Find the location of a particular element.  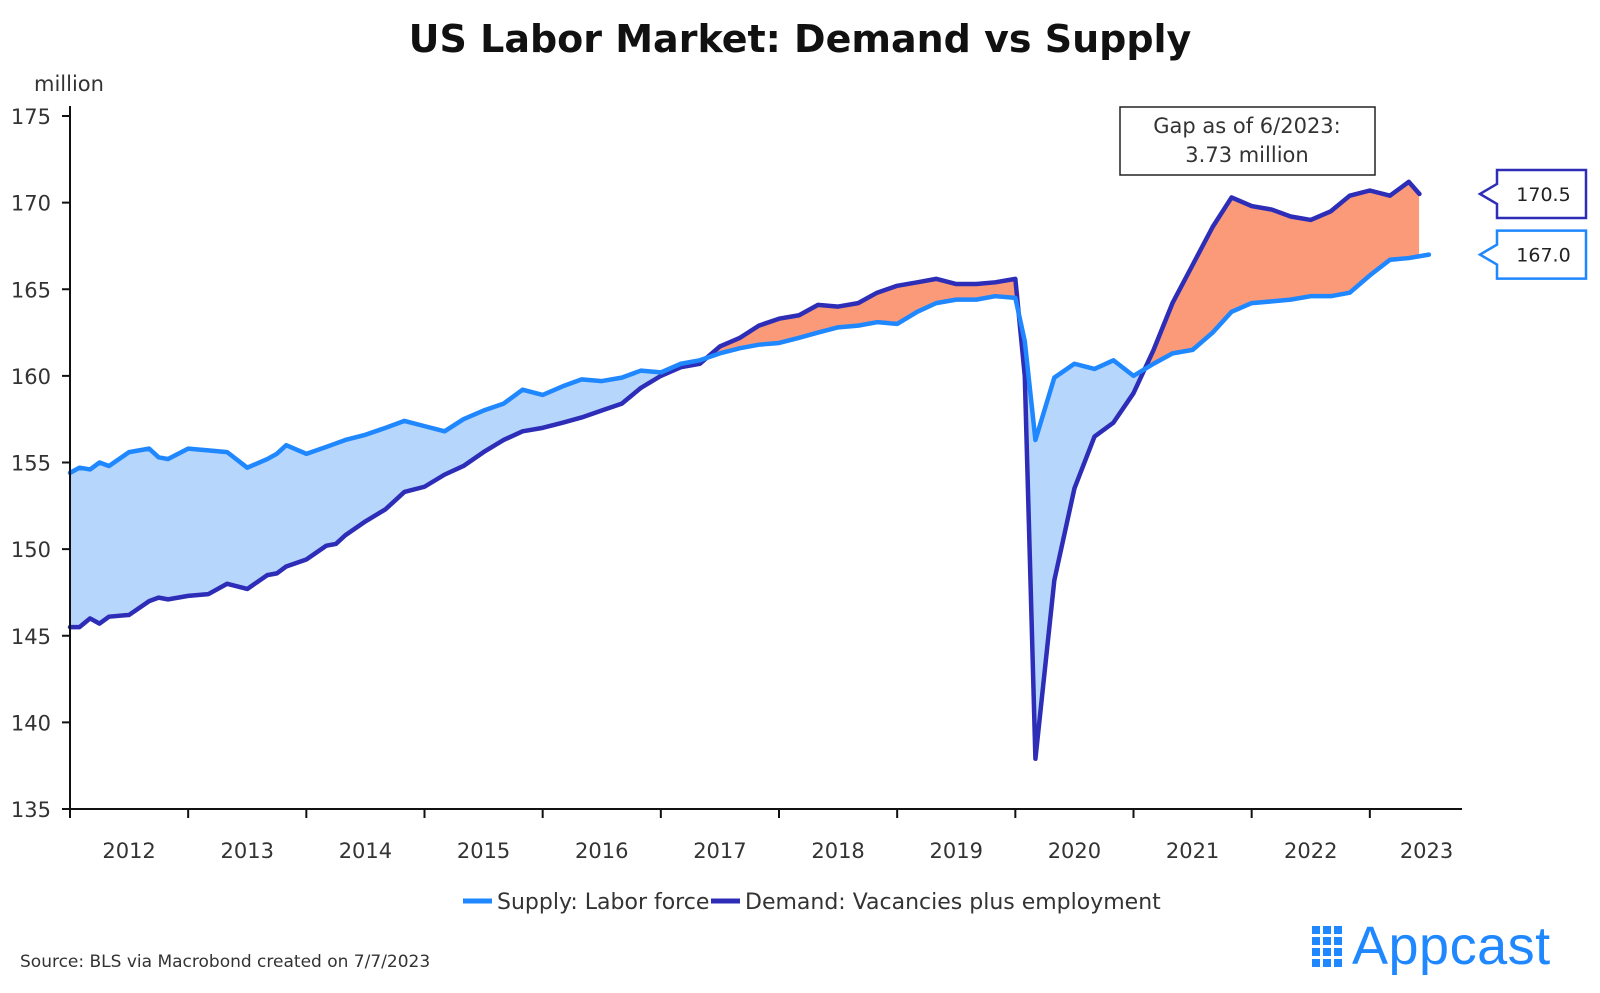

legend-supply-label: Supply: Labor force is located at coordinates (603, 902).